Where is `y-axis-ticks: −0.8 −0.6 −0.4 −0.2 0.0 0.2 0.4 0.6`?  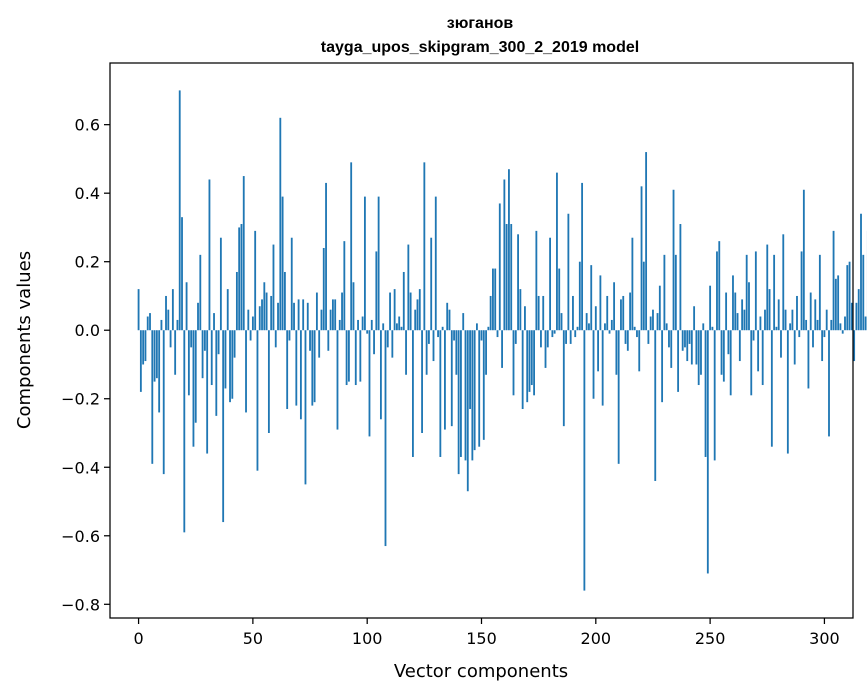
y-axis-ticks: −0.8 −0.6 −0.4 −0.2 0.0 0.2 0.4 0.6 is located at coordinates (85, 365).